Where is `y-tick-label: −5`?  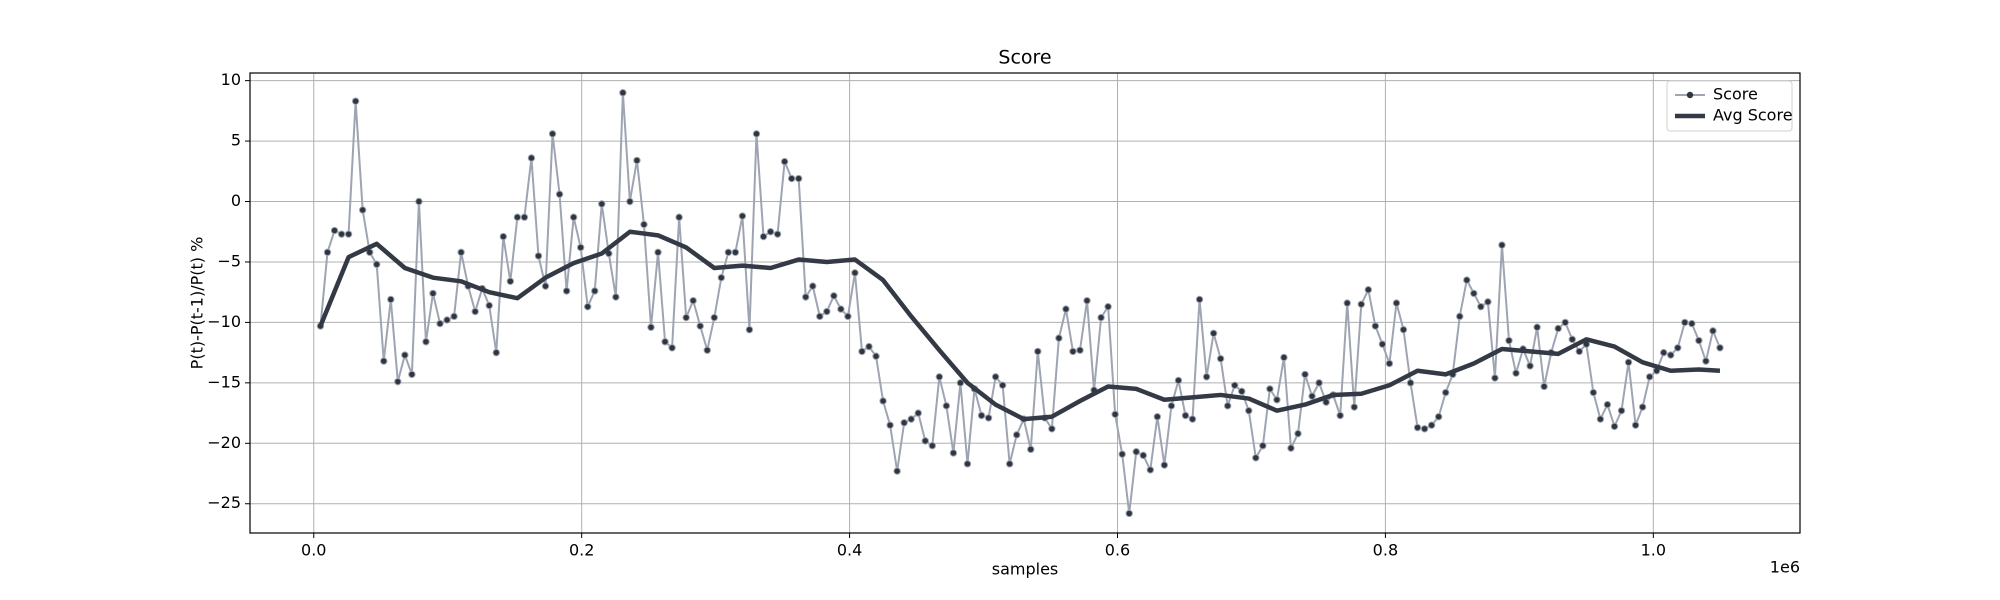 y-tick-label: −5 is located at coordinates (229, 260).